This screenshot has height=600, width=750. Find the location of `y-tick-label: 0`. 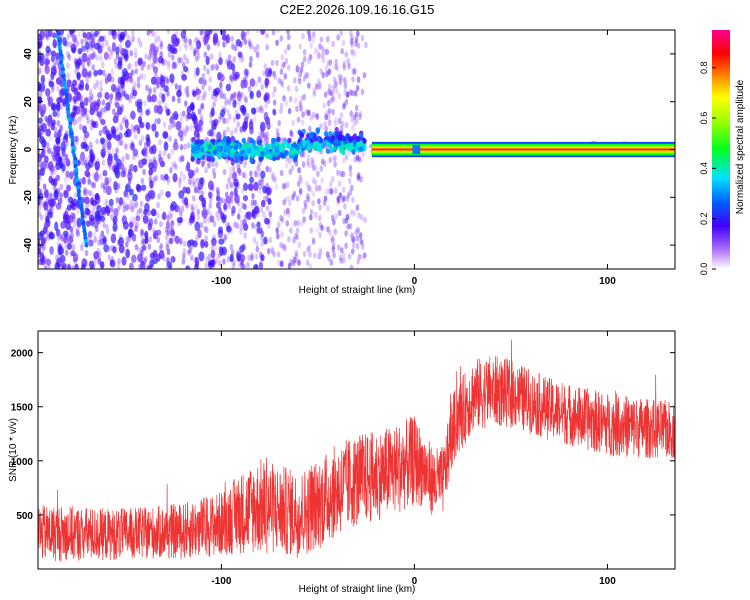

y-tick-label: 0 is located at coordinates (28, 149).